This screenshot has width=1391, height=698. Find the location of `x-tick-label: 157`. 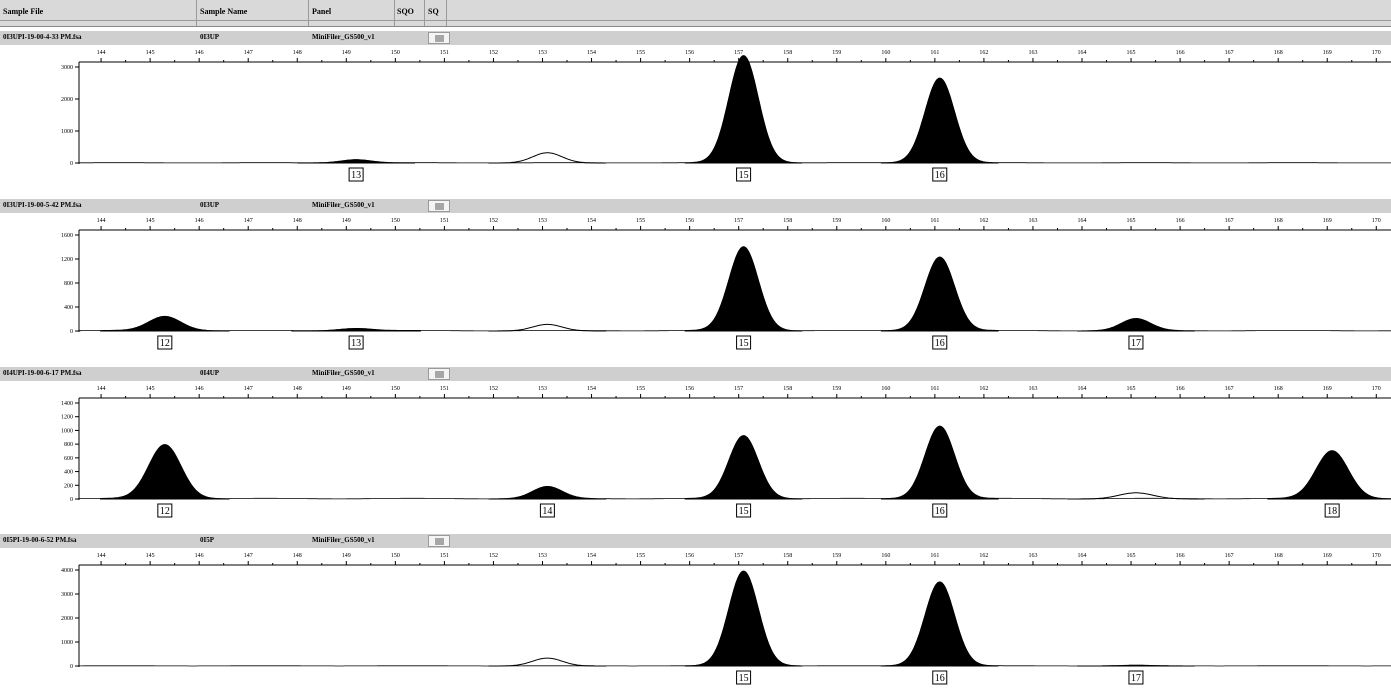

x-tick-label: 157 is located at coordinates (738, 53).